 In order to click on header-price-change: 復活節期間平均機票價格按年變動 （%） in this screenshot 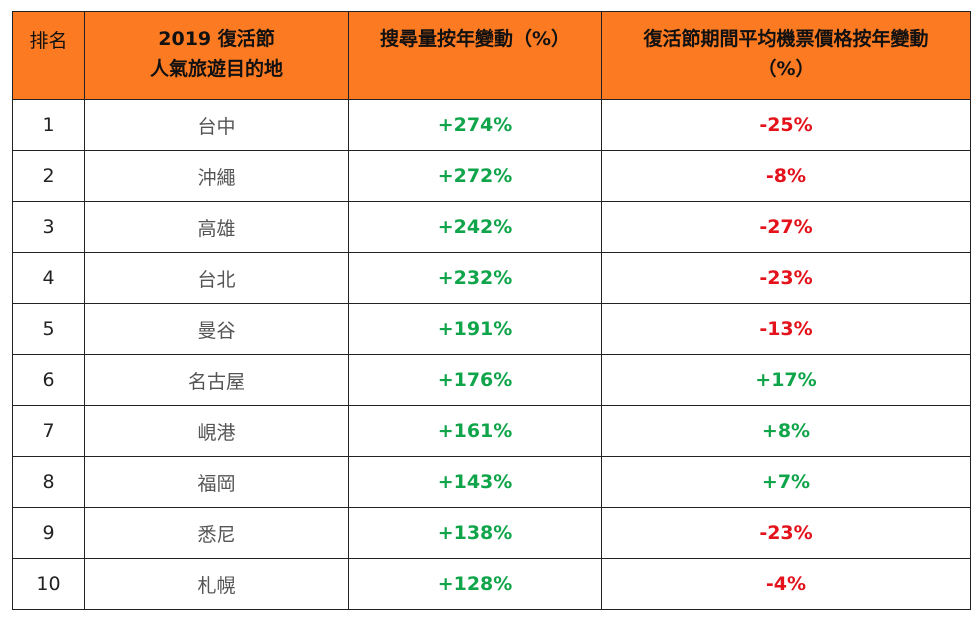, I will do `click(786, 55)`.